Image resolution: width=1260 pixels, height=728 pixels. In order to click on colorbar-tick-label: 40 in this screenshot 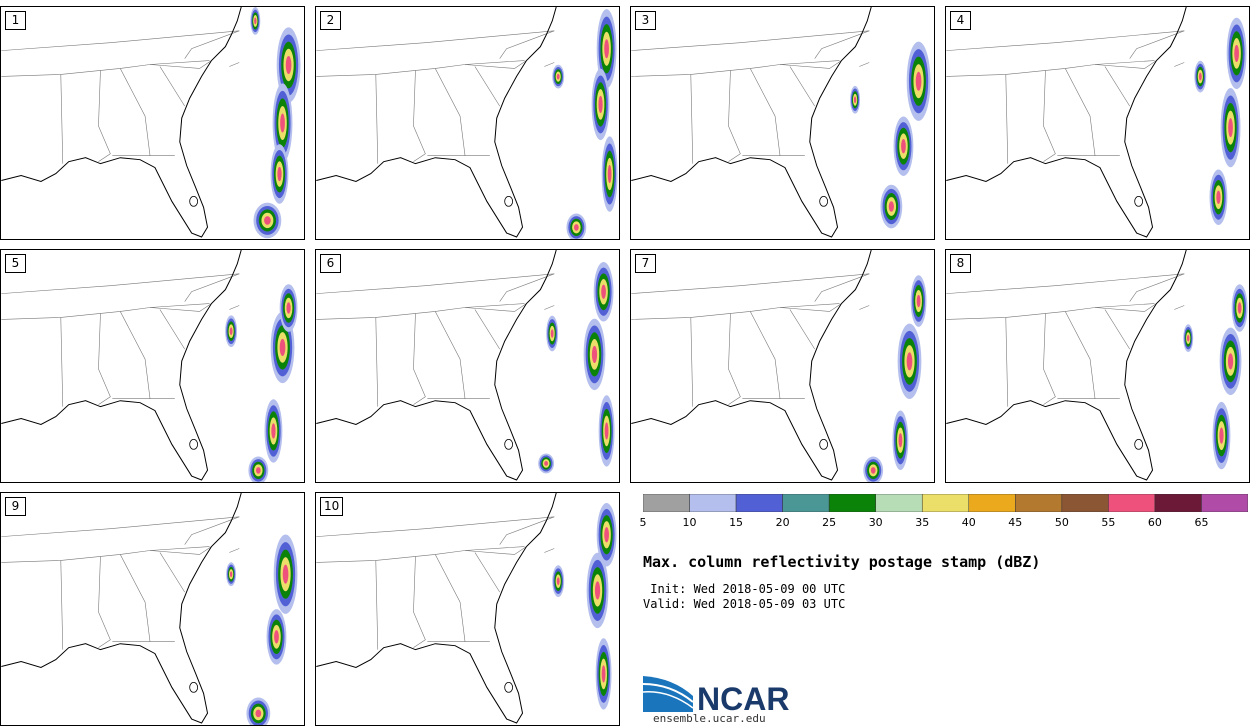, I will do `click(968, 522)`.